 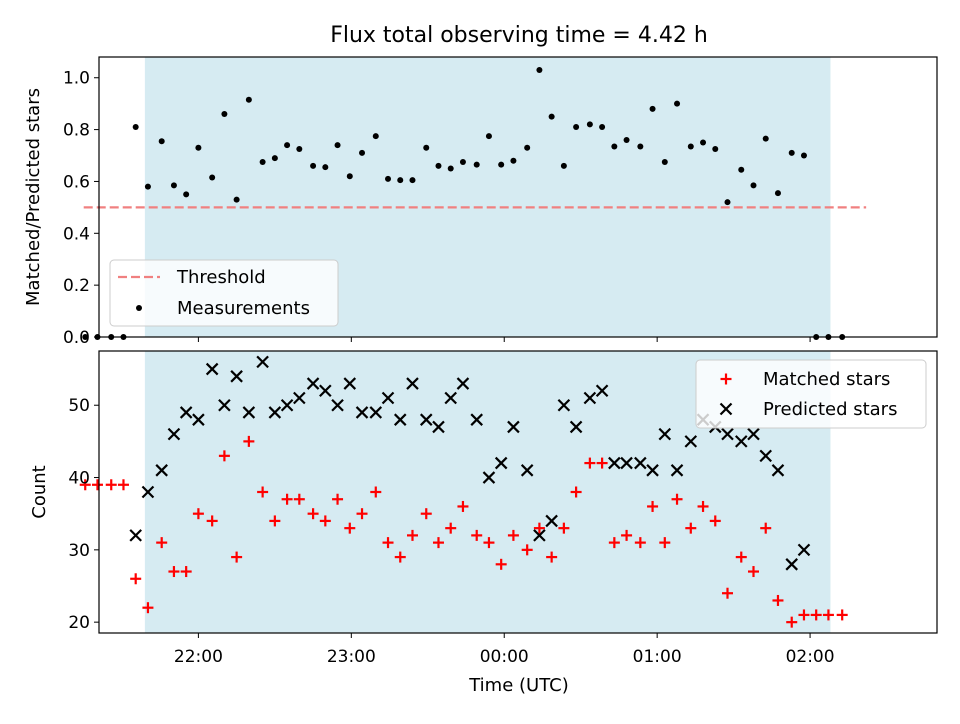 I want to click on legend-predicted-swatch, so click(x=726, y=409).